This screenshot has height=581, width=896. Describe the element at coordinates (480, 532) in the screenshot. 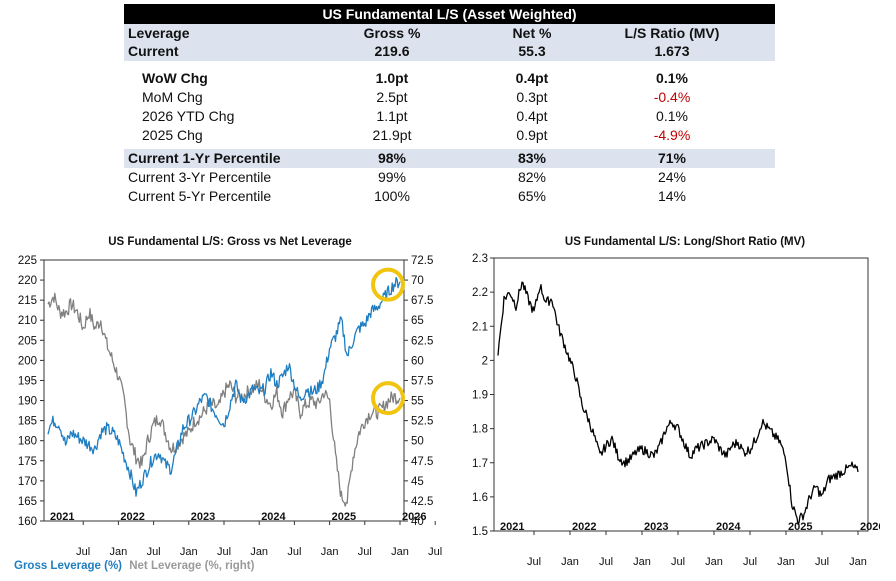

I see `y-tick-label: 1.5` at that location.